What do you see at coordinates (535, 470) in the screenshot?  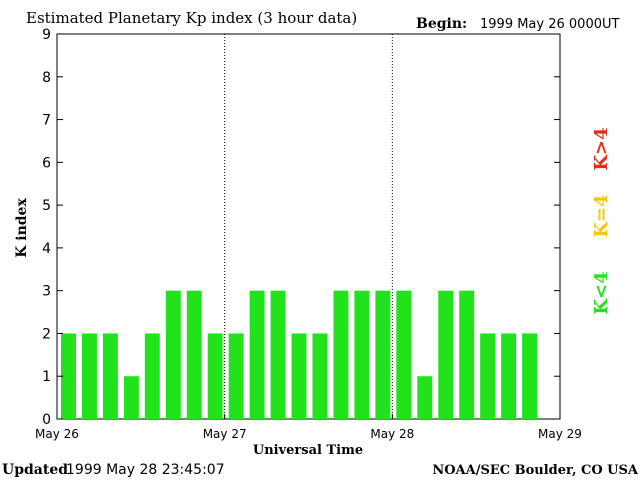 I see `source-credit: NOAA/SEC Boulder, CO USA` at bounding box center [535, 470].